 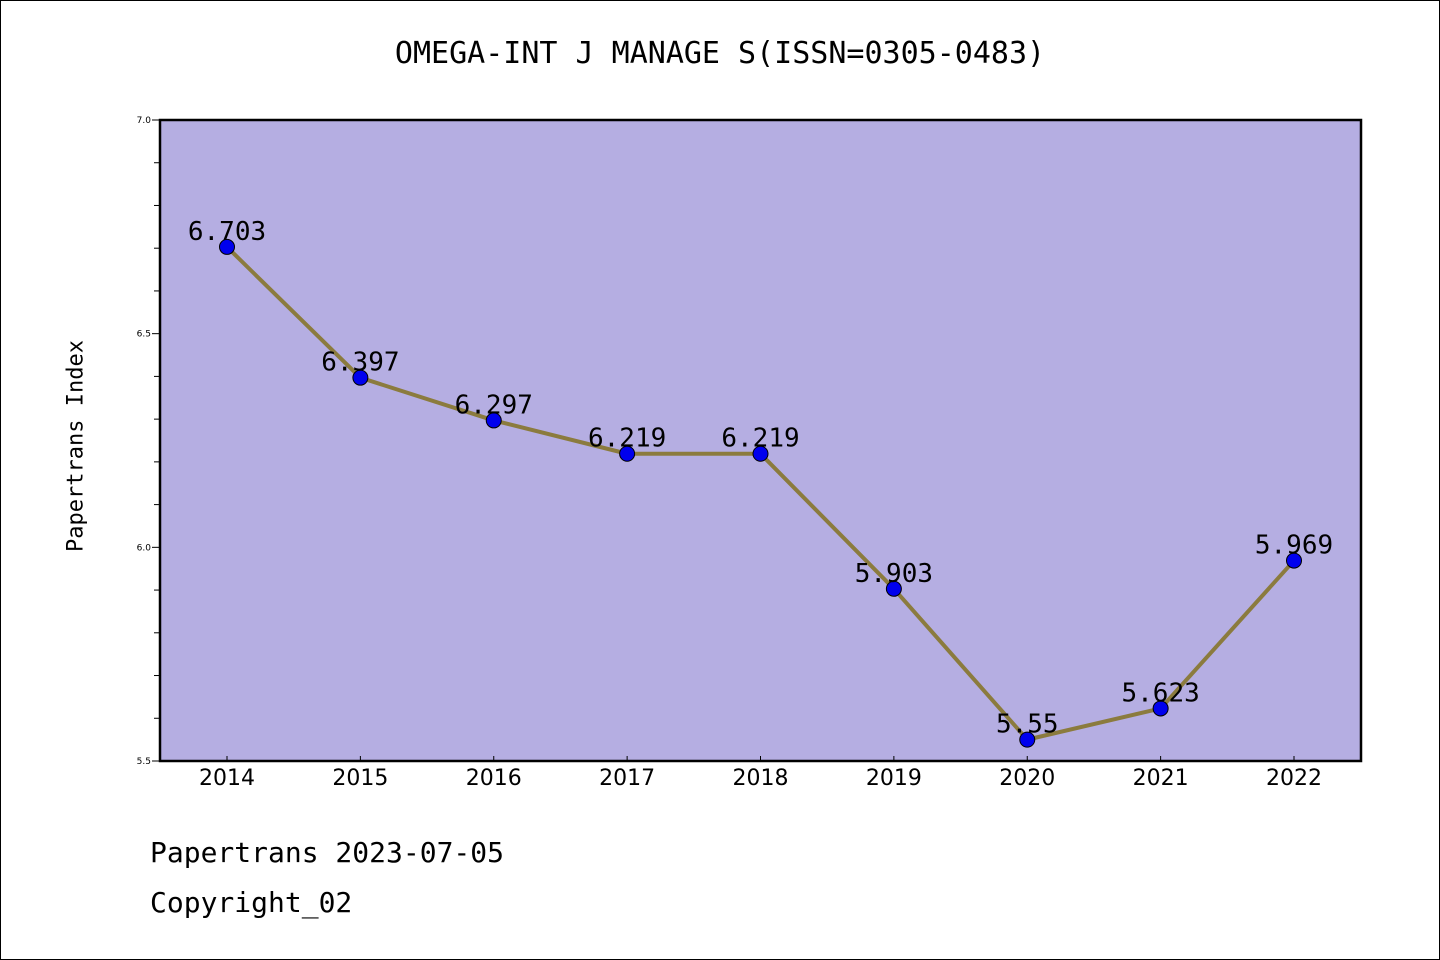 What do you see at coordinates (894, 574) in the screenshot?
I see `data-label: 5.903` at bounding box center [894, 574].